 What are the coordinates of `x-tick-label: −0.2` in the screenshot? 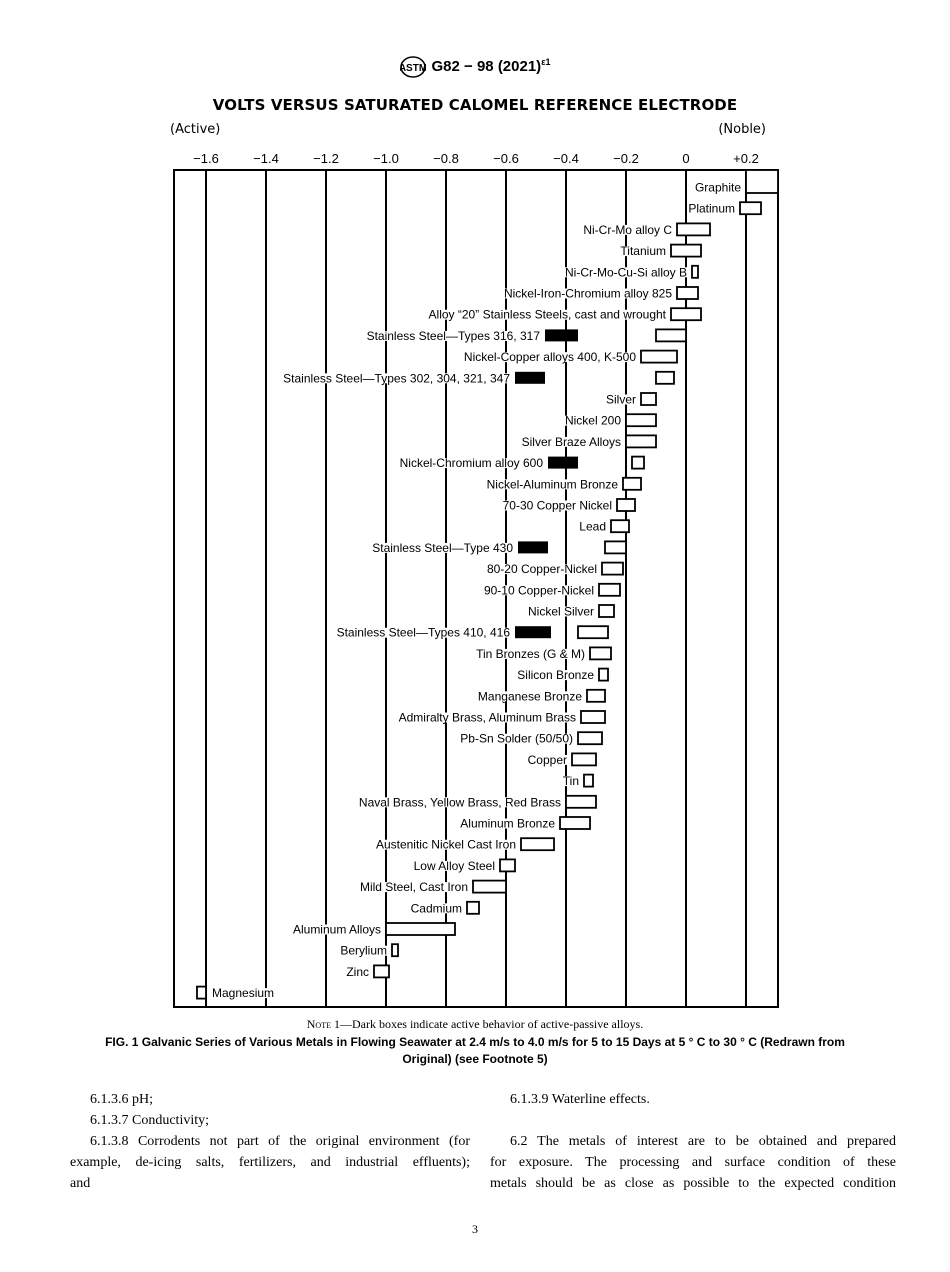 It's located at (626, 158).